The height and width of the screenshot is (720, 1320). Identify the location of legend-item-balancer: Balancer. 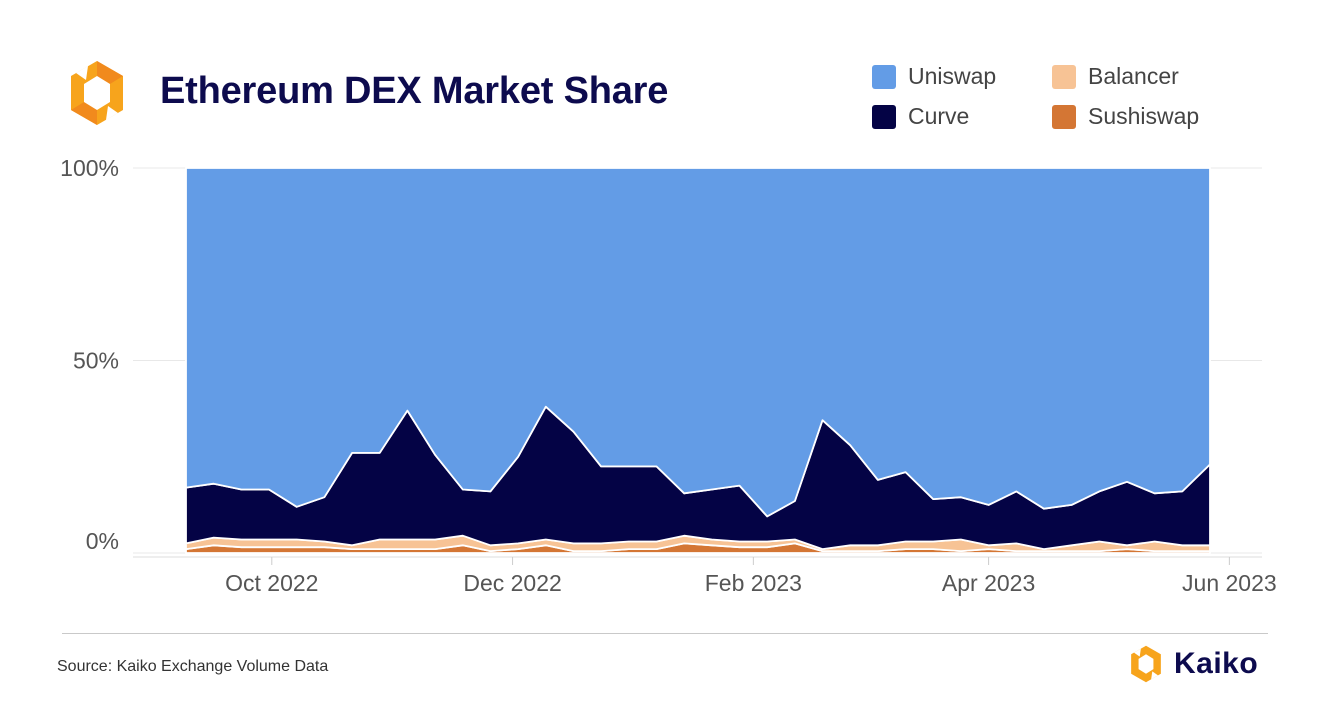
(1115, 76).